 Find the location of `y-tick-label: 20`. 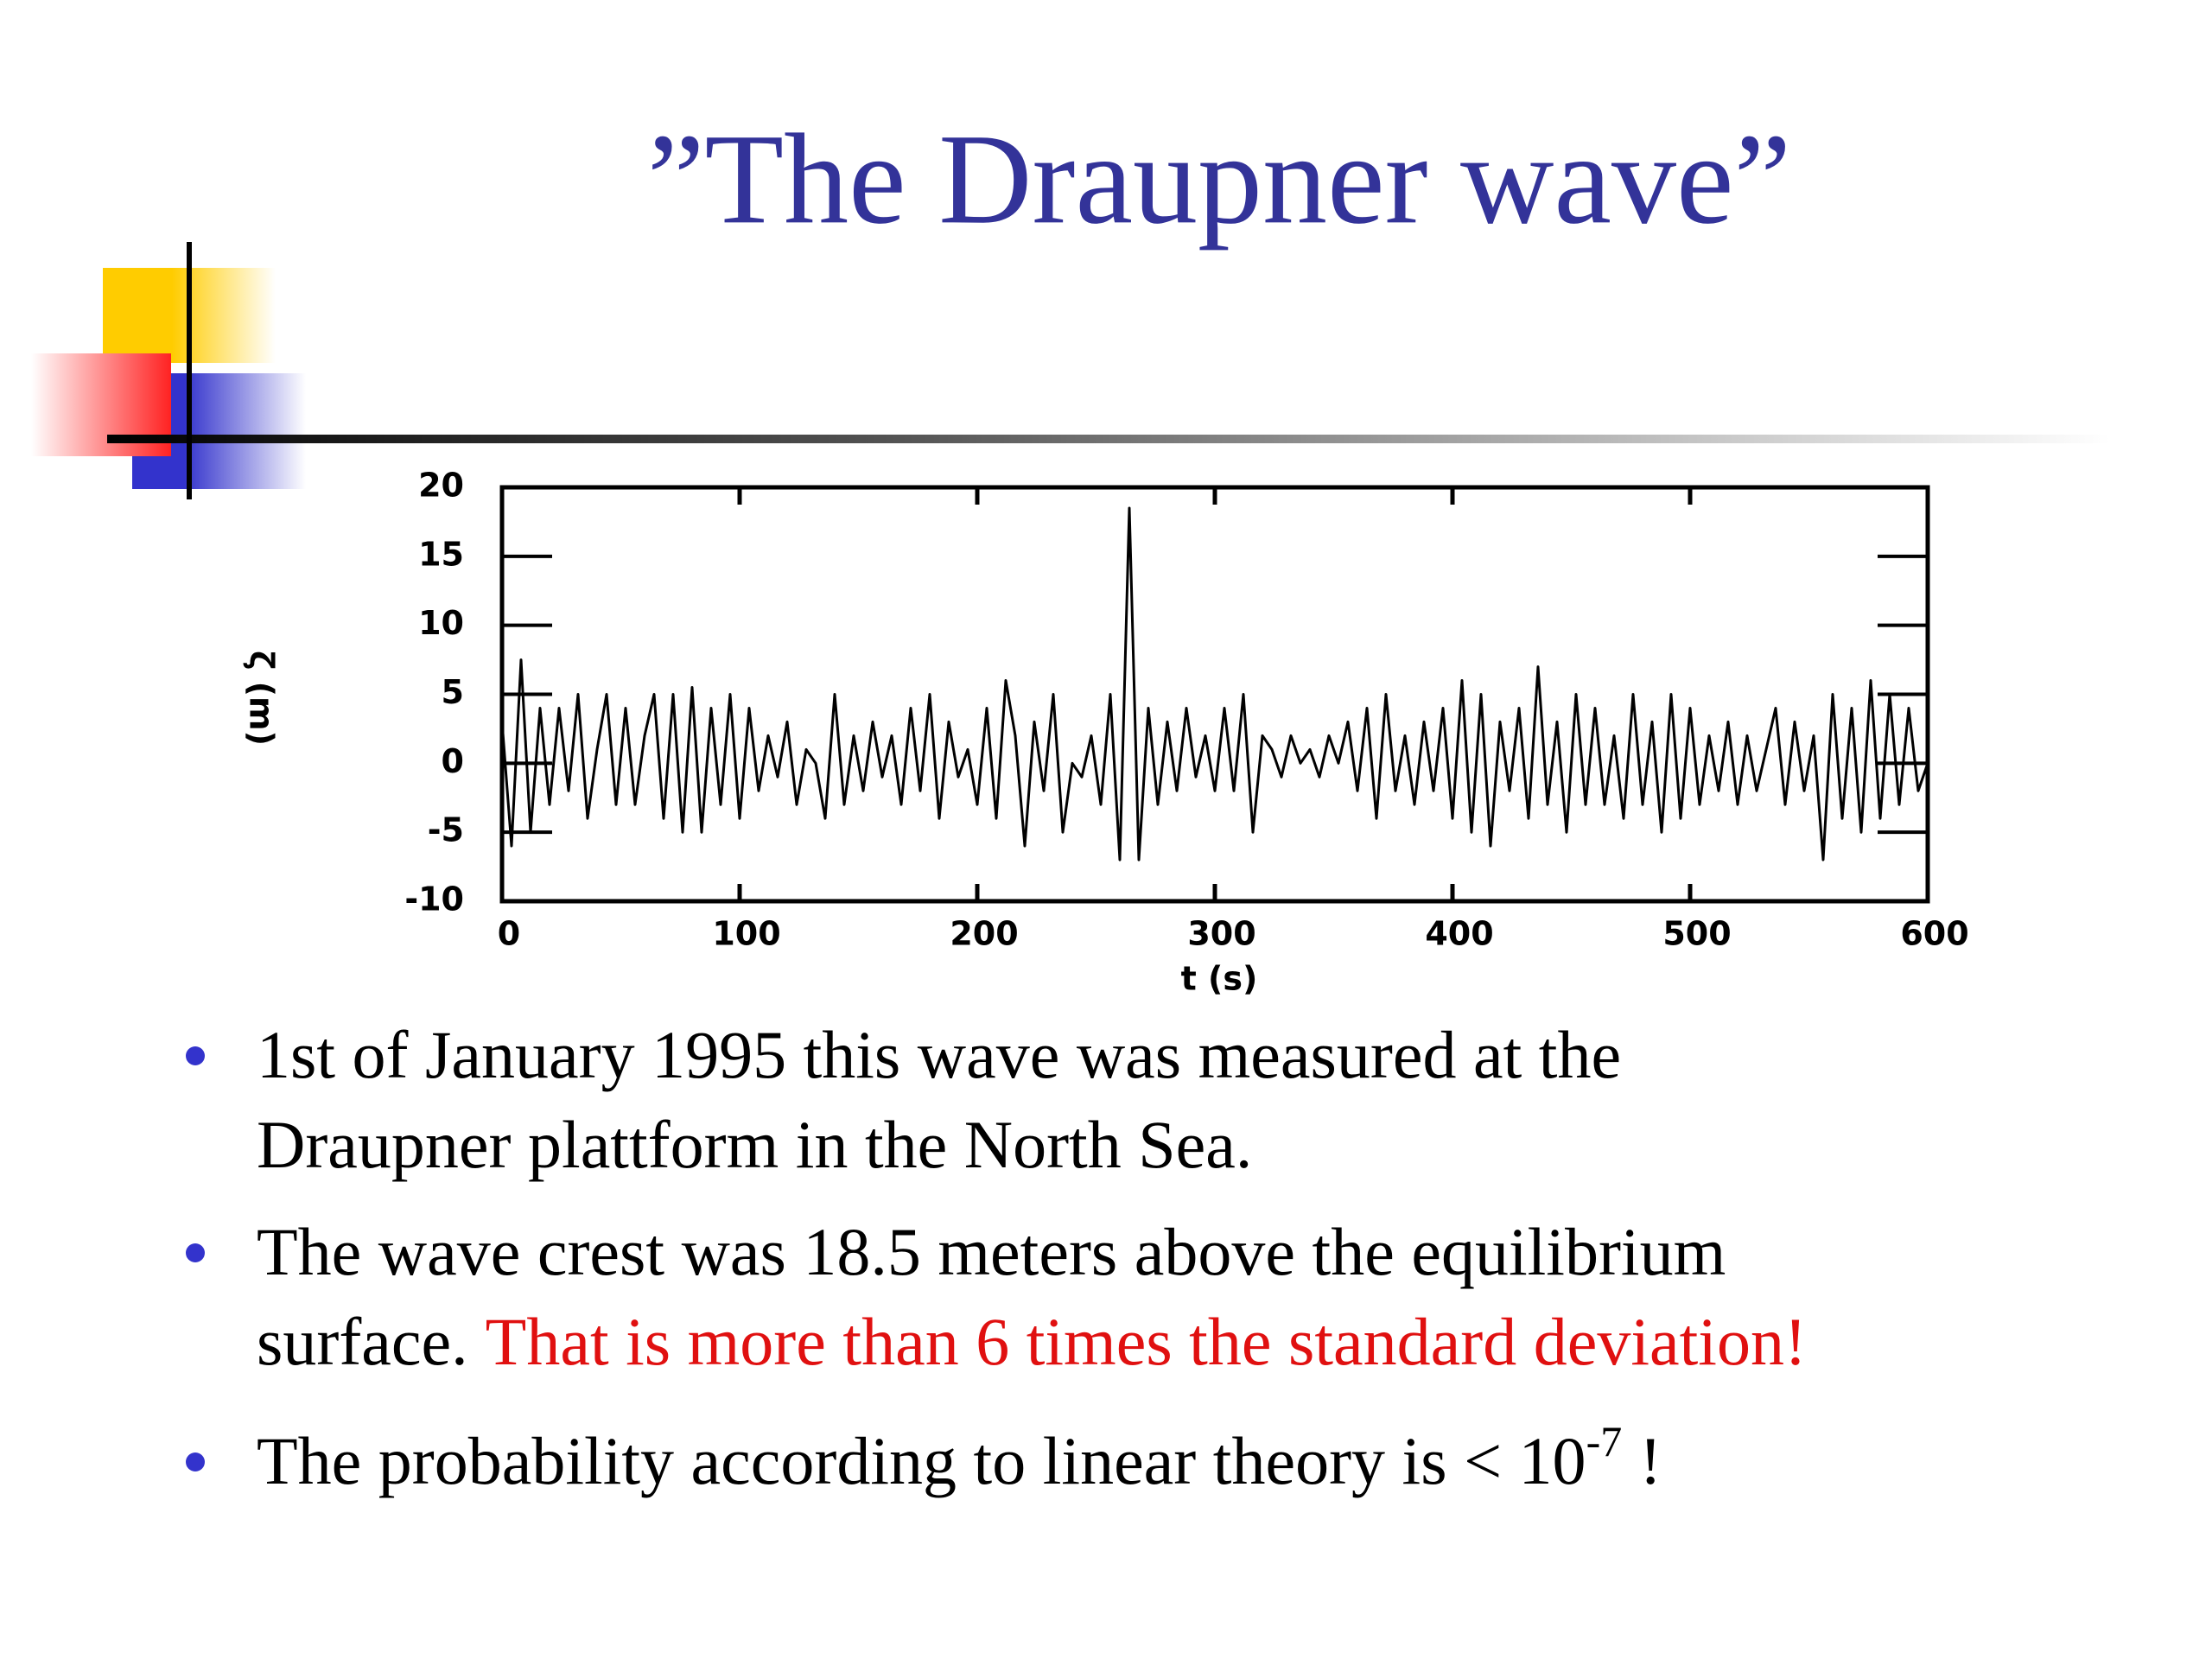

y-tick-label: 20 is located at coordinates (441, 486).